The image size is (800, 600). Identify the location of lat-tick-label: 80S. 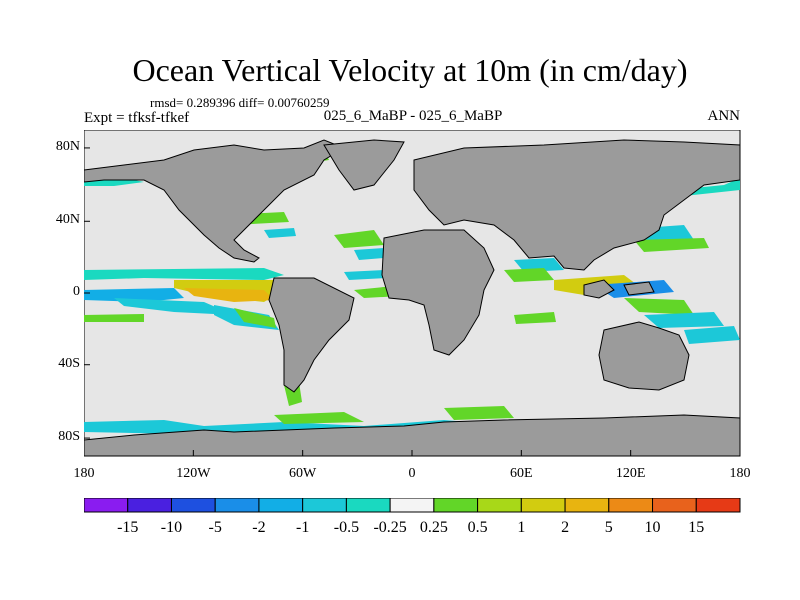
(69, 437).